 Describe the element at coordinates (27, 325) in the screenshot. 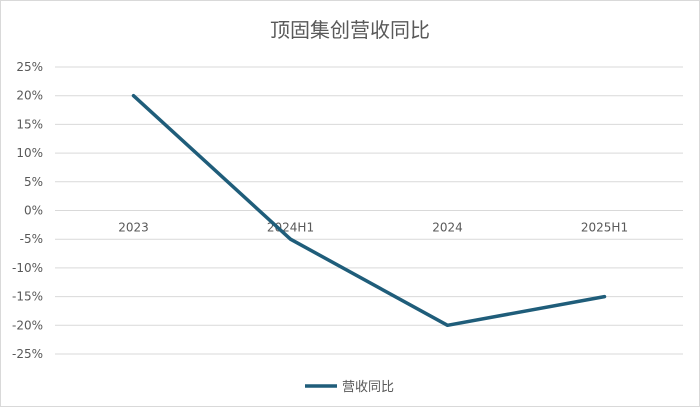

I see `y-tick-label: -20%` at that location.